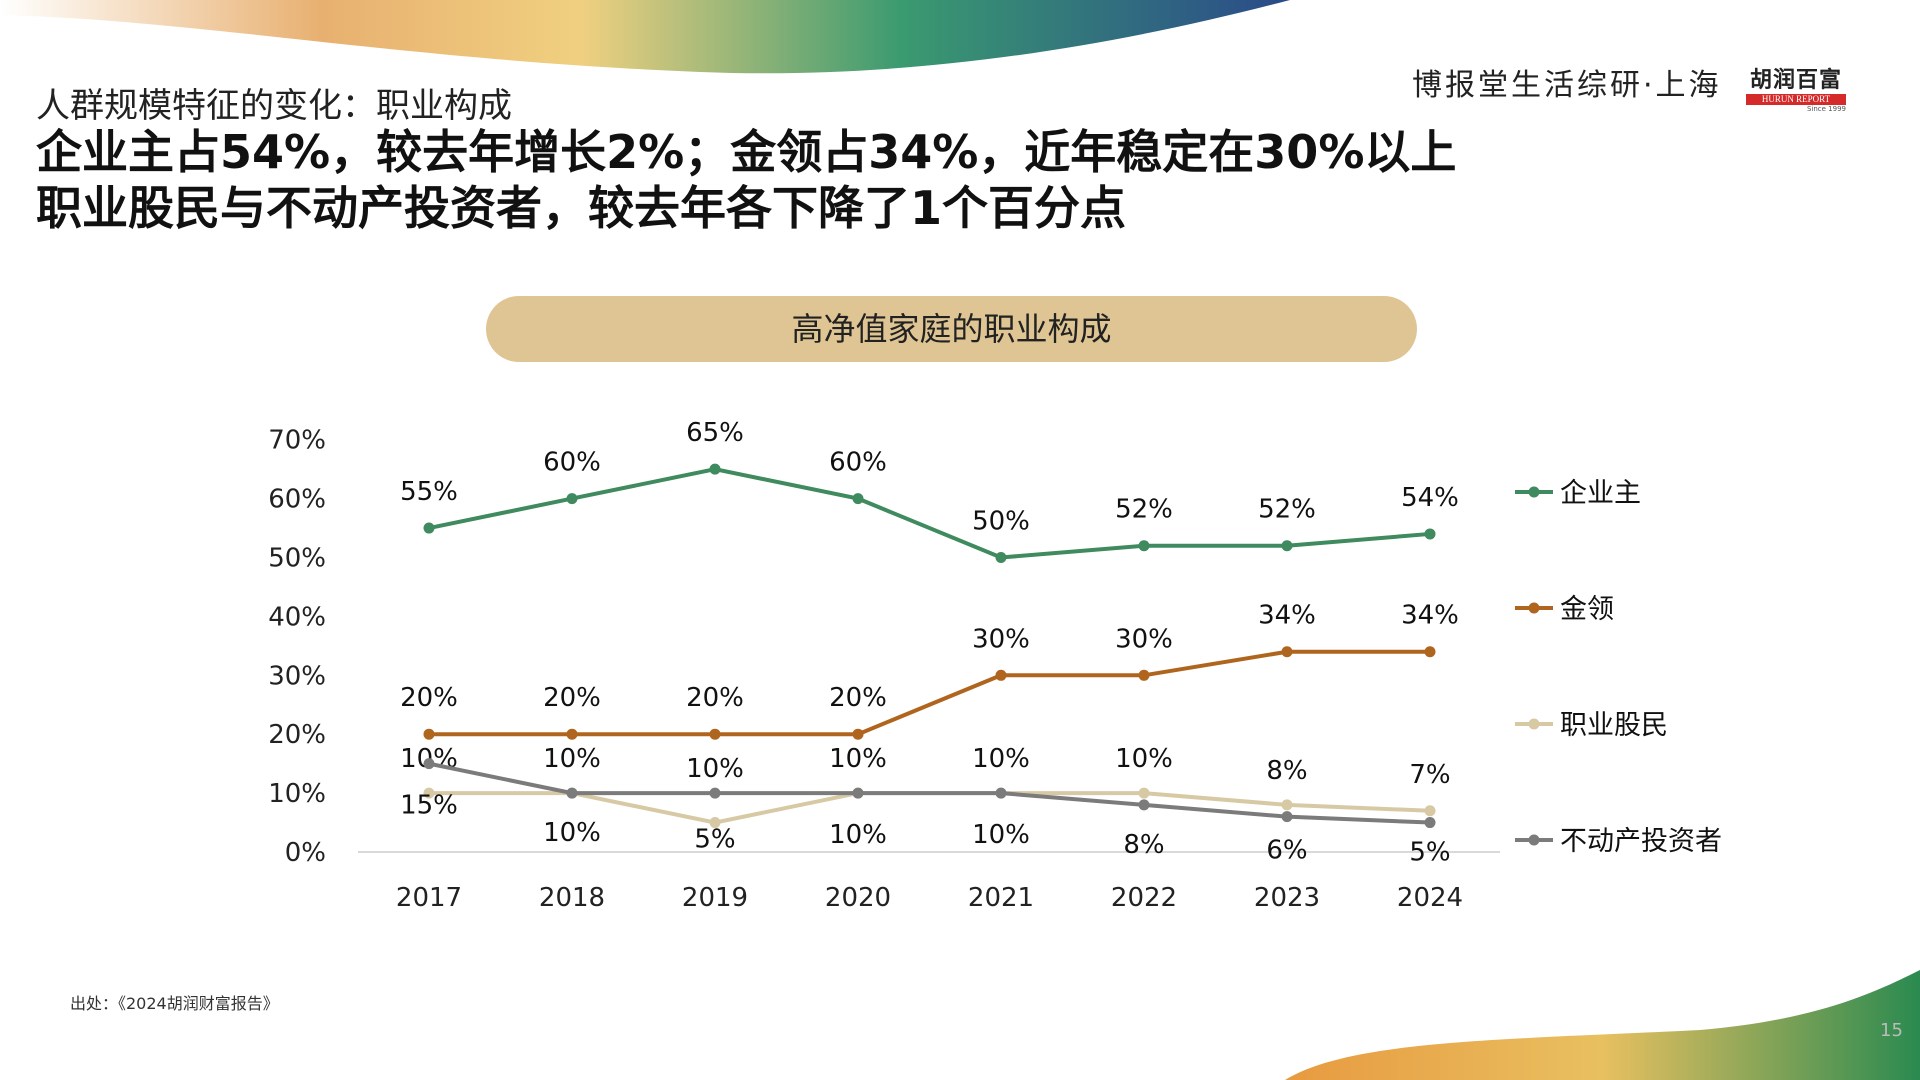  Describe the element at coordinates (305, 853) in the screenshot. I see `y-tick-label: 0%` at that location.